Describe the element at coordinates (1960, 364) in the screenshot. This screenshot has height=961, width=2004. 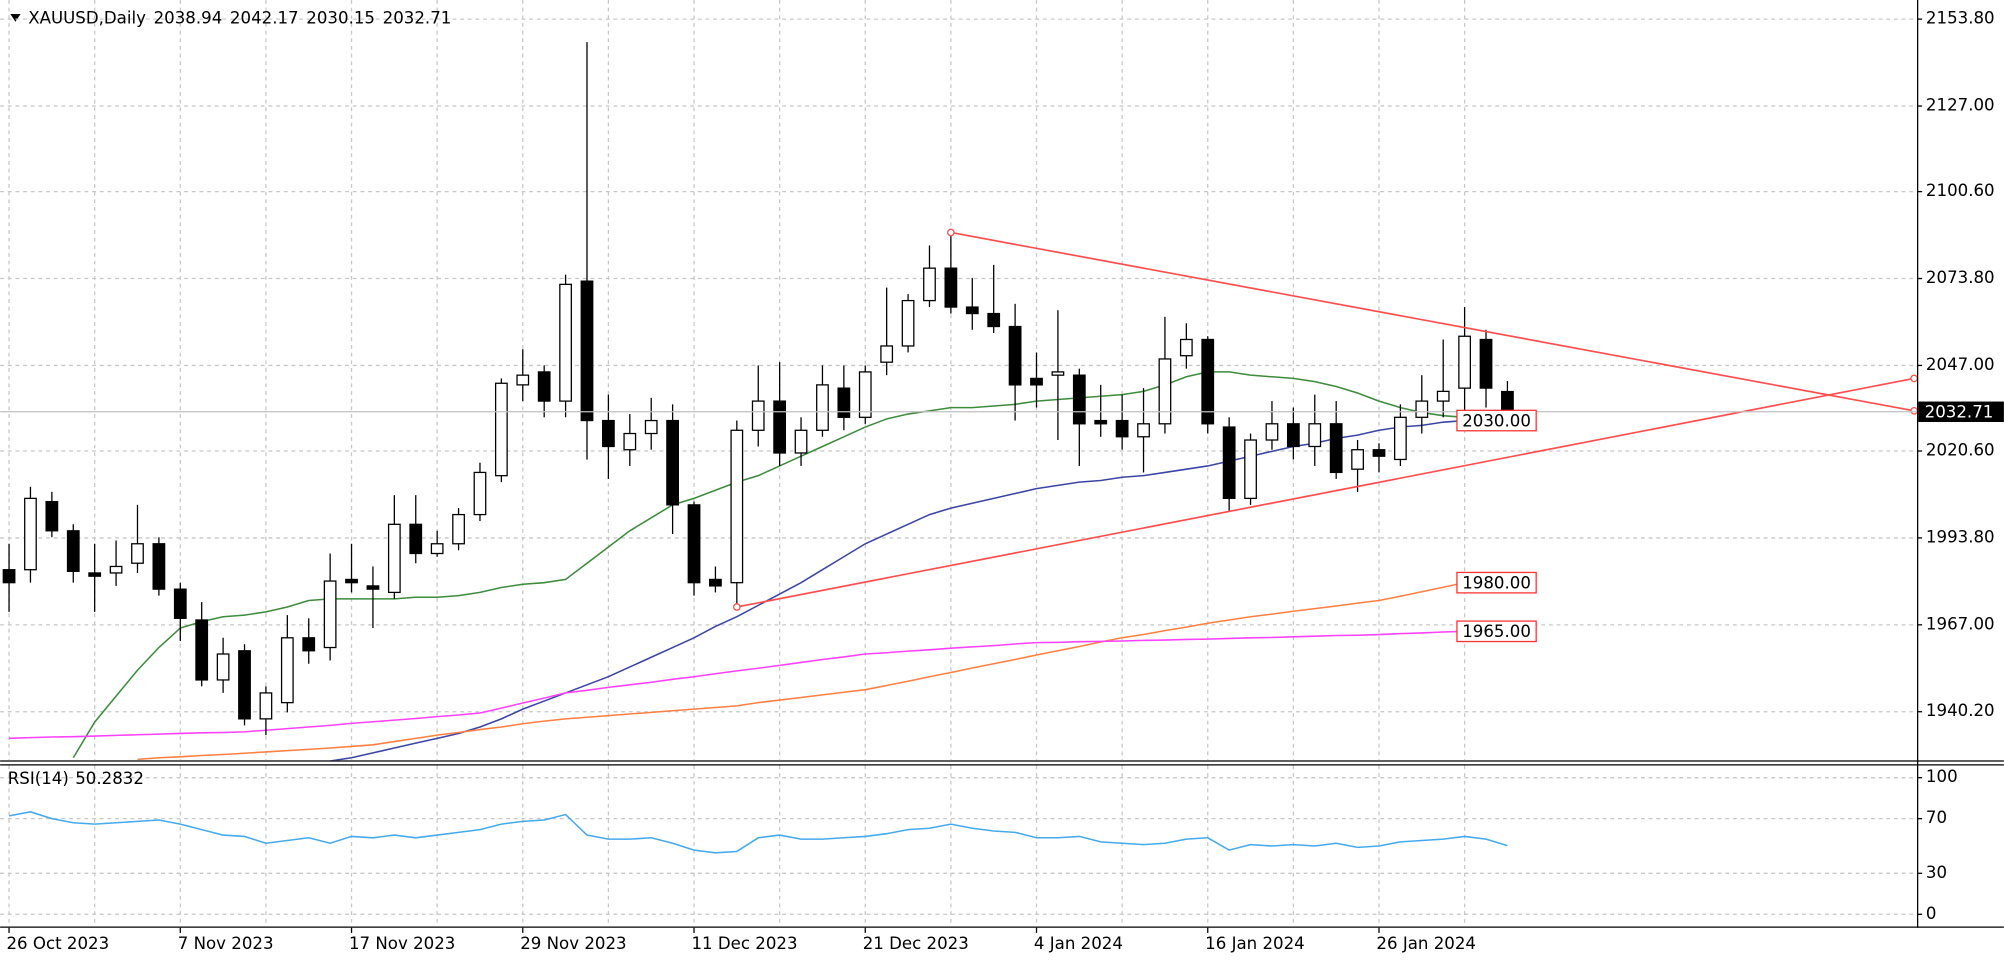
I see `y-tick-label: 2047.00` at that location.